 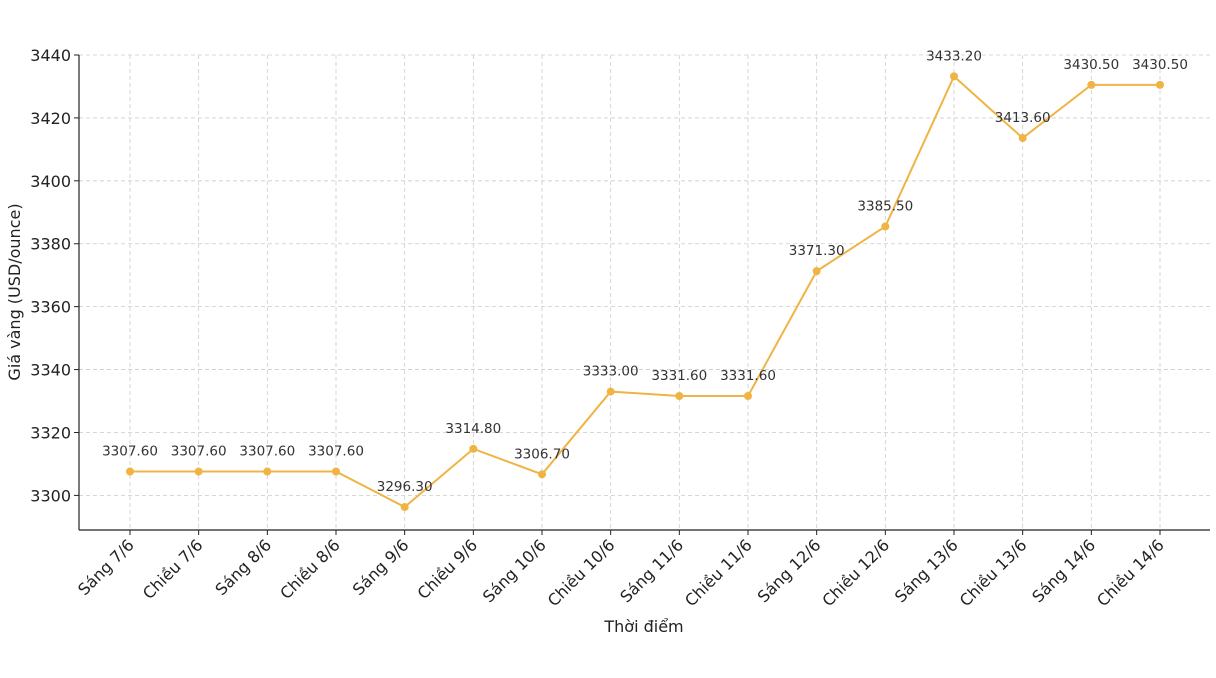 I want to click on x-tick-label: Chiều 14/6, so click(x=1130, y=572).